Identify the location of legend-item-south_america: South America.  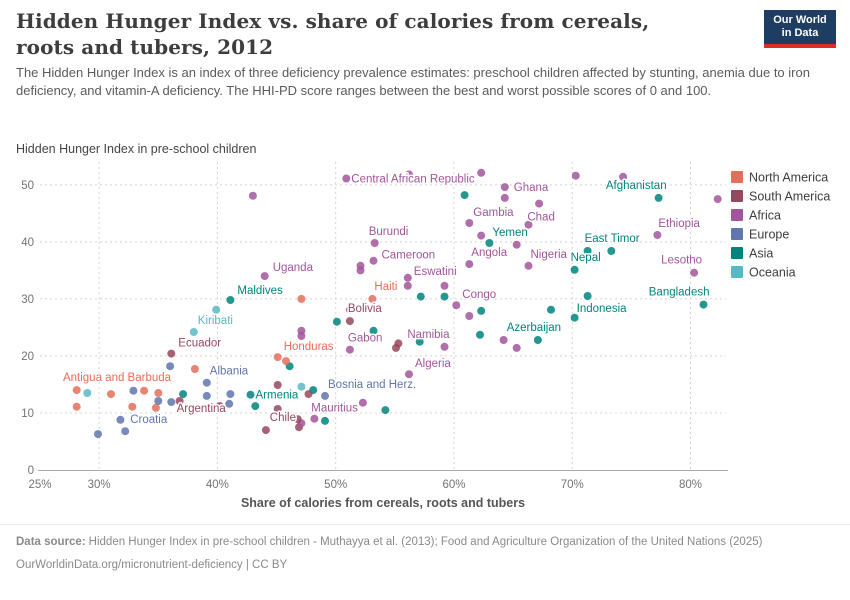
(780, 197).